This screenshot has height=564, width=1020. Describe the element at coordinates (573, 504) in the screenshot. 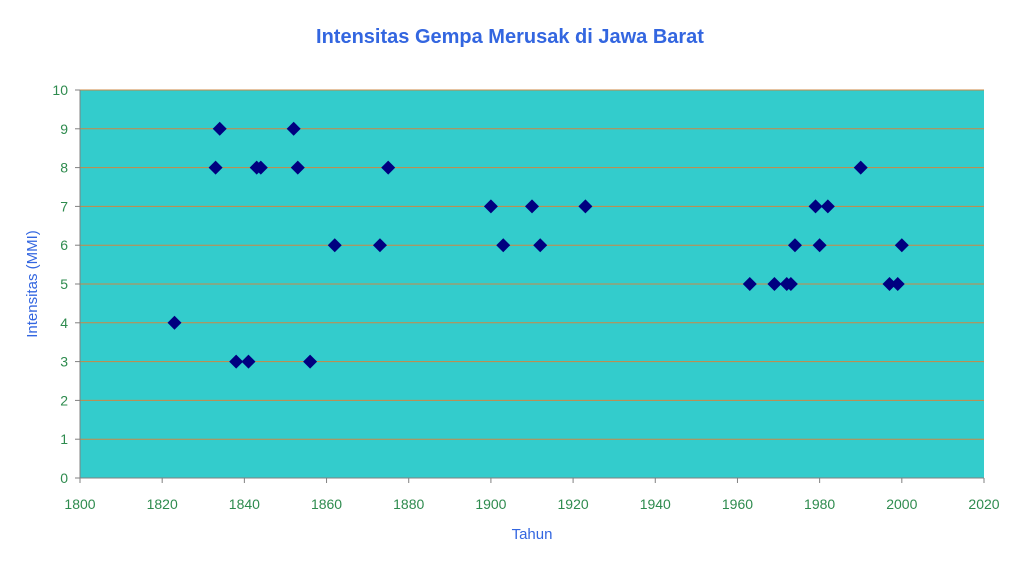

I see `x-tick-label: 1920` at that location.